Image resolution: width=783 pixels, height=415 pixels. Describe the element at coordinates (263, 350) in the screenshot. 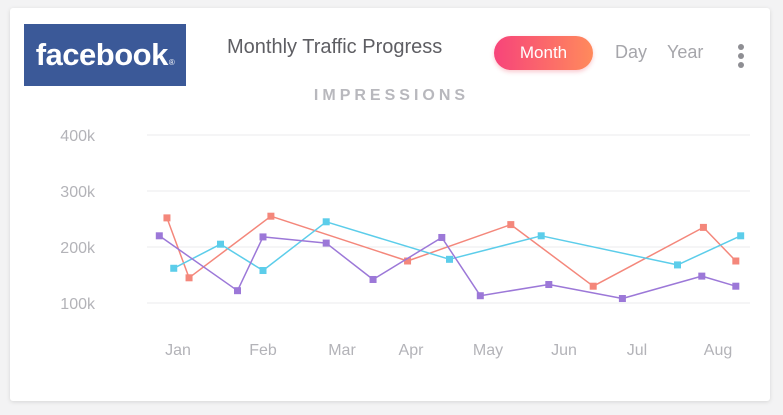

I see `x-tick-label: Feb` at that location.